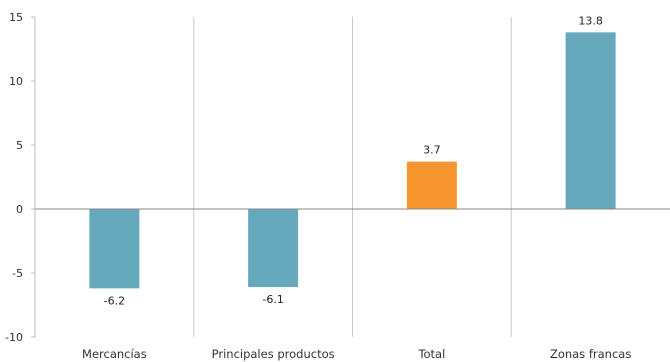 This screenshot has height=362, width=670. I want to click on data-label-4: 13.8, so click(590, 20).